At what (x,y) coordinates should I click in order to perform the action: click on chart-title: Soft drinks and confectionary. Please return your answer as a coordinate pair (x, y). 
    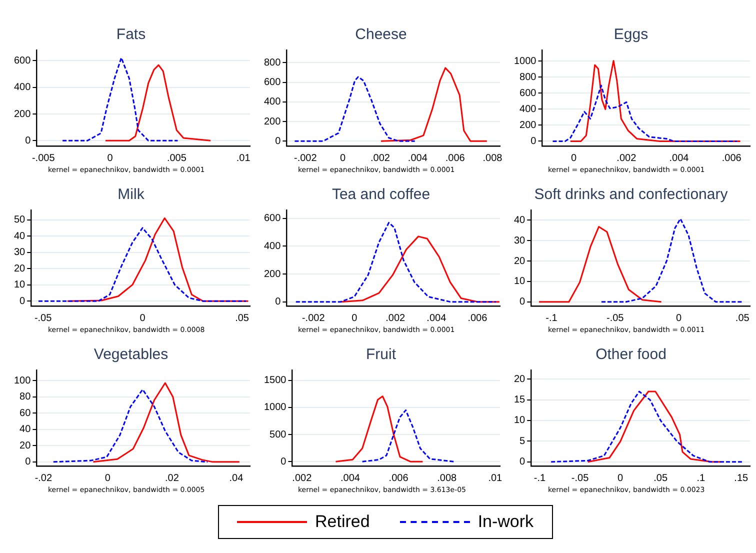
    Looking at the image, I should click on (631, 195).